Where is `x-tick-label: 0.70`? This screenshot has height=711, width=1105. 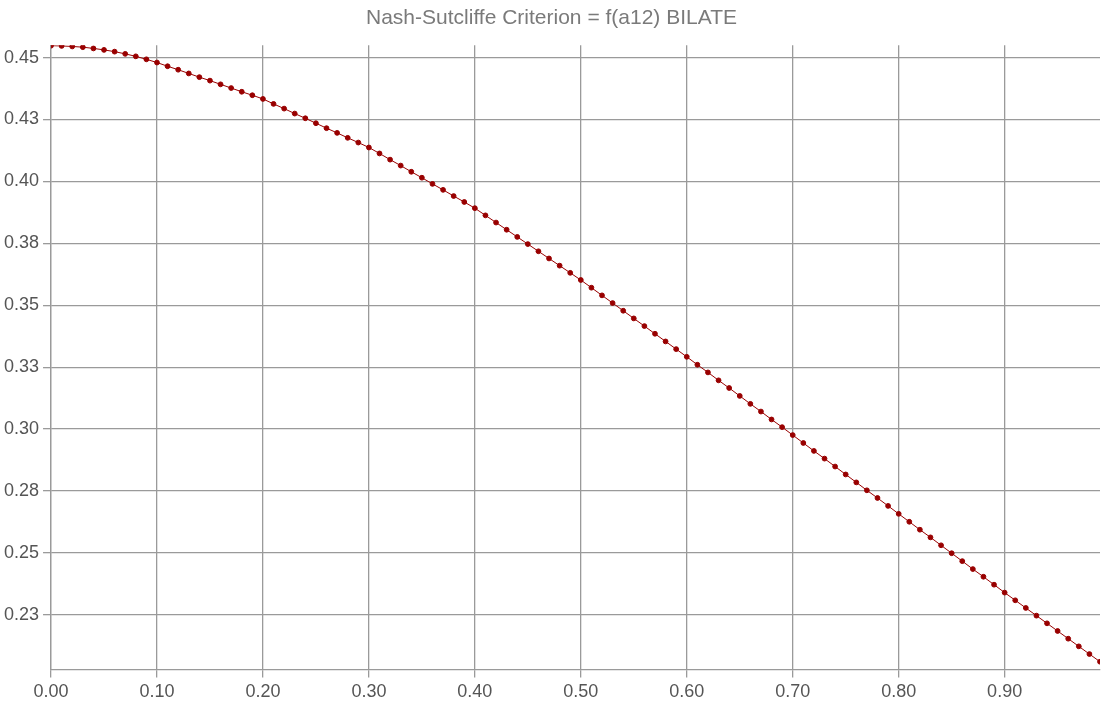
x-tick-label: 0.70 is located at coordinates (793, 691).